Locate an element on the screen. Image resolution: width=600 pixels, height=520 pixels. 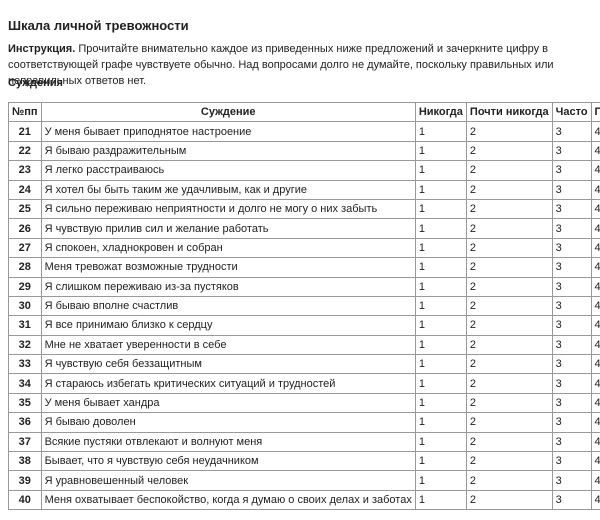
table-row: 36 Я бываю доволен 1 2 3 4 is located at coordinates (304, 422).